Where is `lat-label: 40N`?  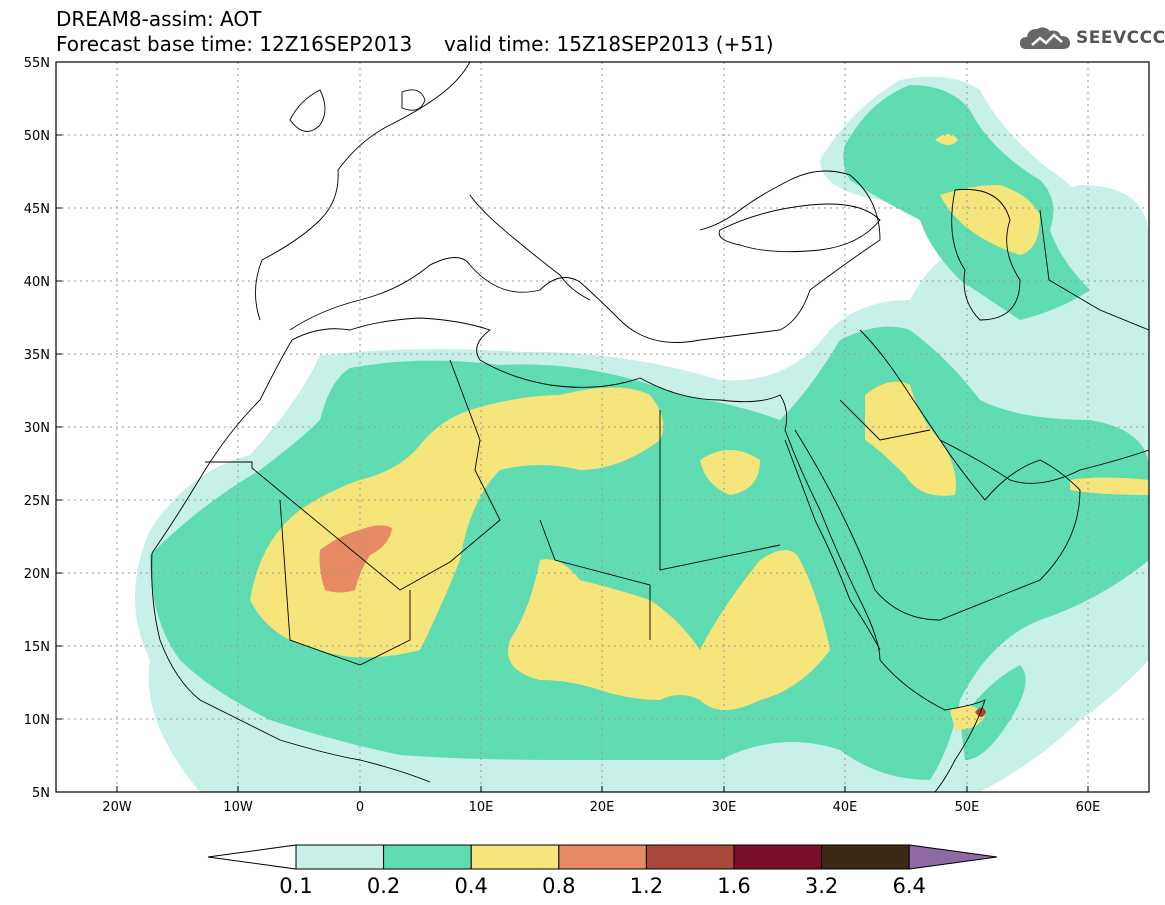
lat-label: 40N is located at coordinates (37, 282).